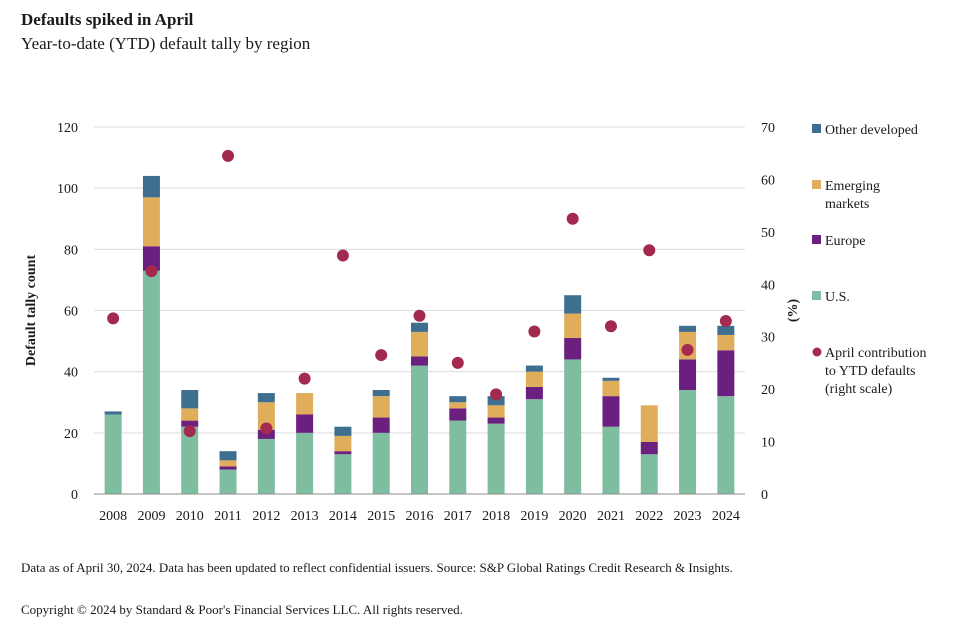 The height and width of the screenshot is (634, 965). Describe the element at coordinates (343, 516) in the screenshot. I see `x-tick-label: 2014` at that location.